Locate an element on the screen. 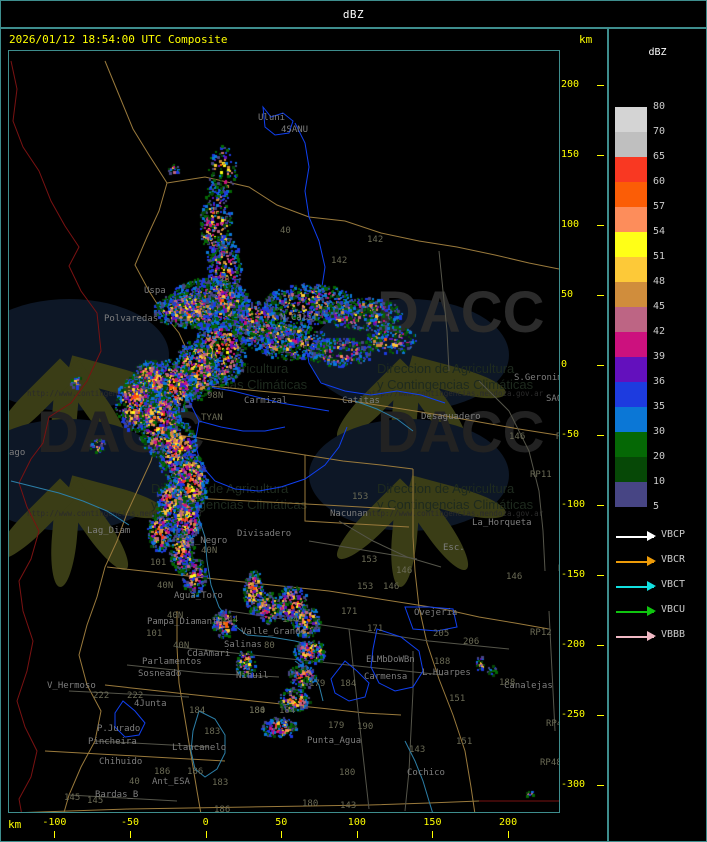 The height and width of the screenshot is (842, 707). y-axis-tick-label: 0 is located at coordinates (564, 364).